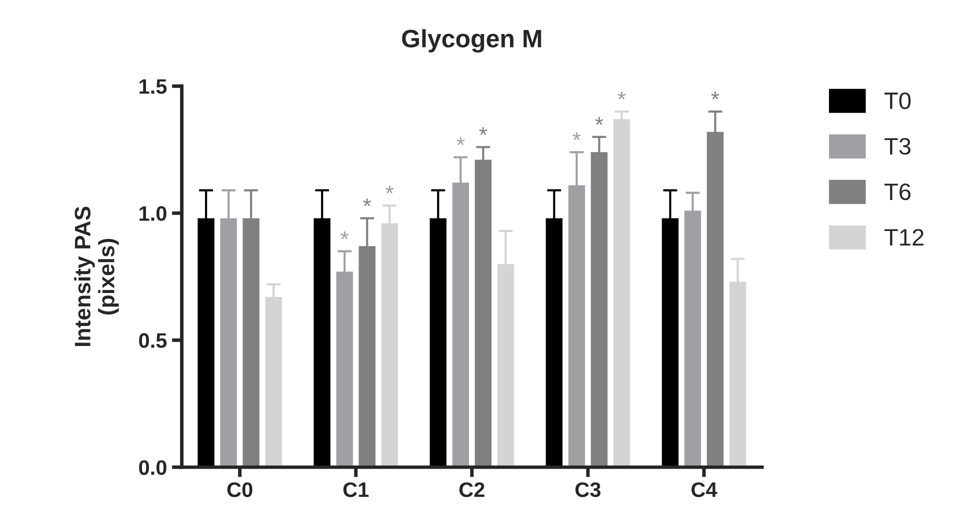  Describe the element at coordinates (705, 490) in the screenshot. I see `x-tick-label: C4` at that location.